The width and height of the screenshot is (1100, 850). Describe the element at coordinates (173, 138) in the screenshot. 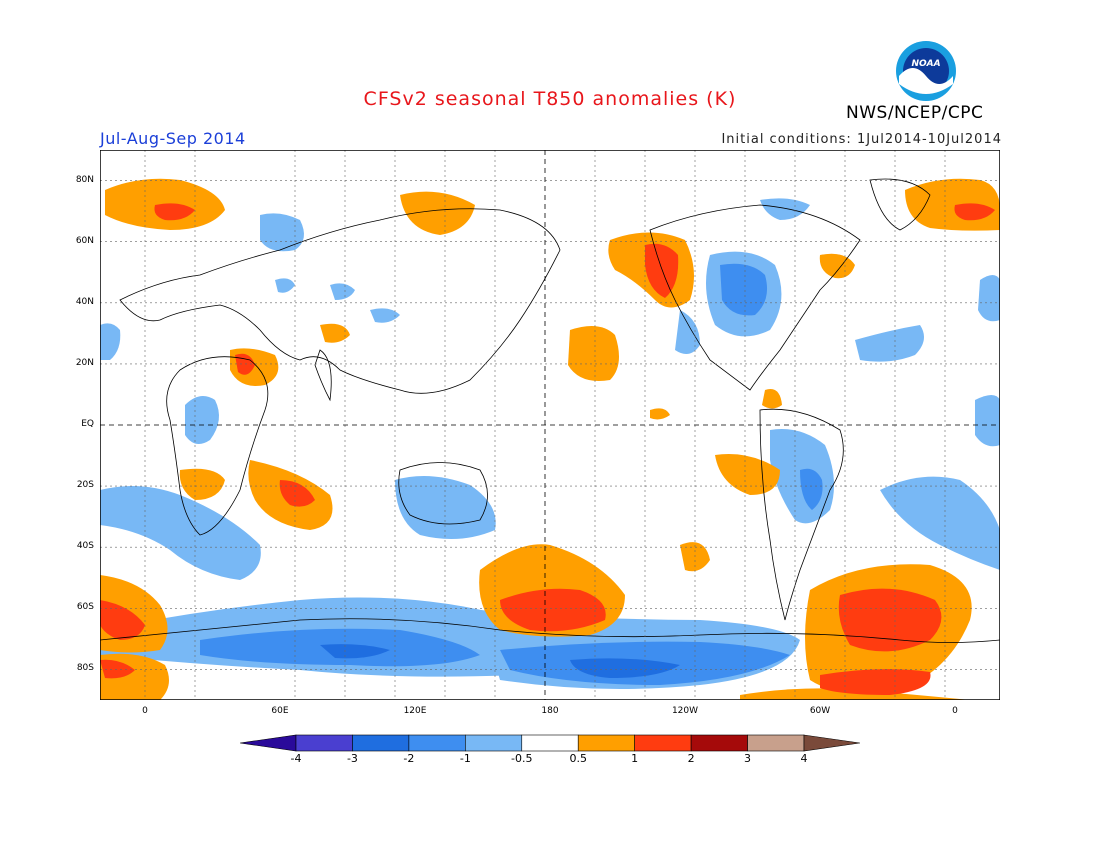

I see `period-label: Jul-Aug-Sep 2014` at that location.